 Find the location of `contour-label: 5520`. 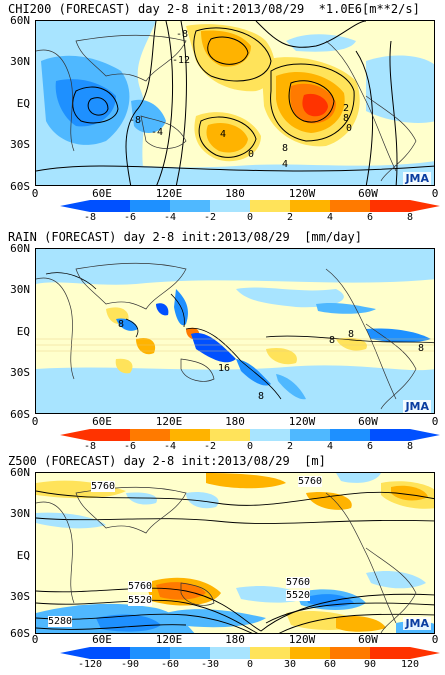

contour-label: 5520 is located at coordinates (298, 595).